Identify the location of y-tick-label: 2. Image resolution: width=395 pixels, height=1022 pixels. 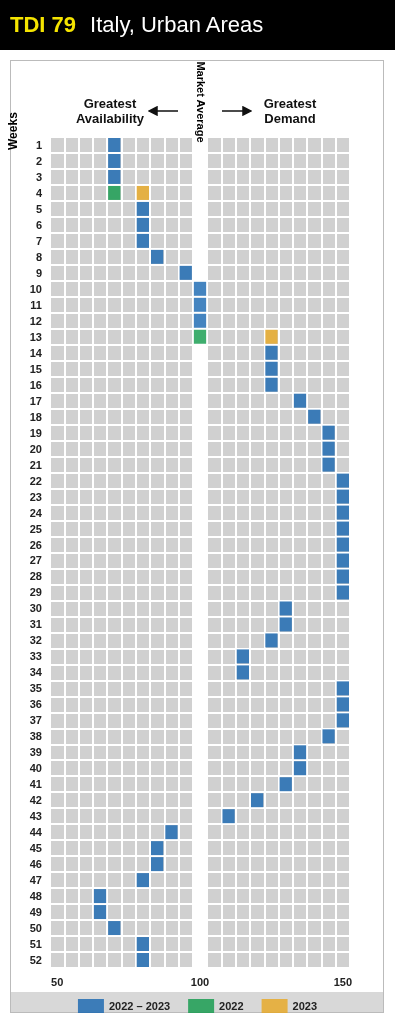
(38, 160).